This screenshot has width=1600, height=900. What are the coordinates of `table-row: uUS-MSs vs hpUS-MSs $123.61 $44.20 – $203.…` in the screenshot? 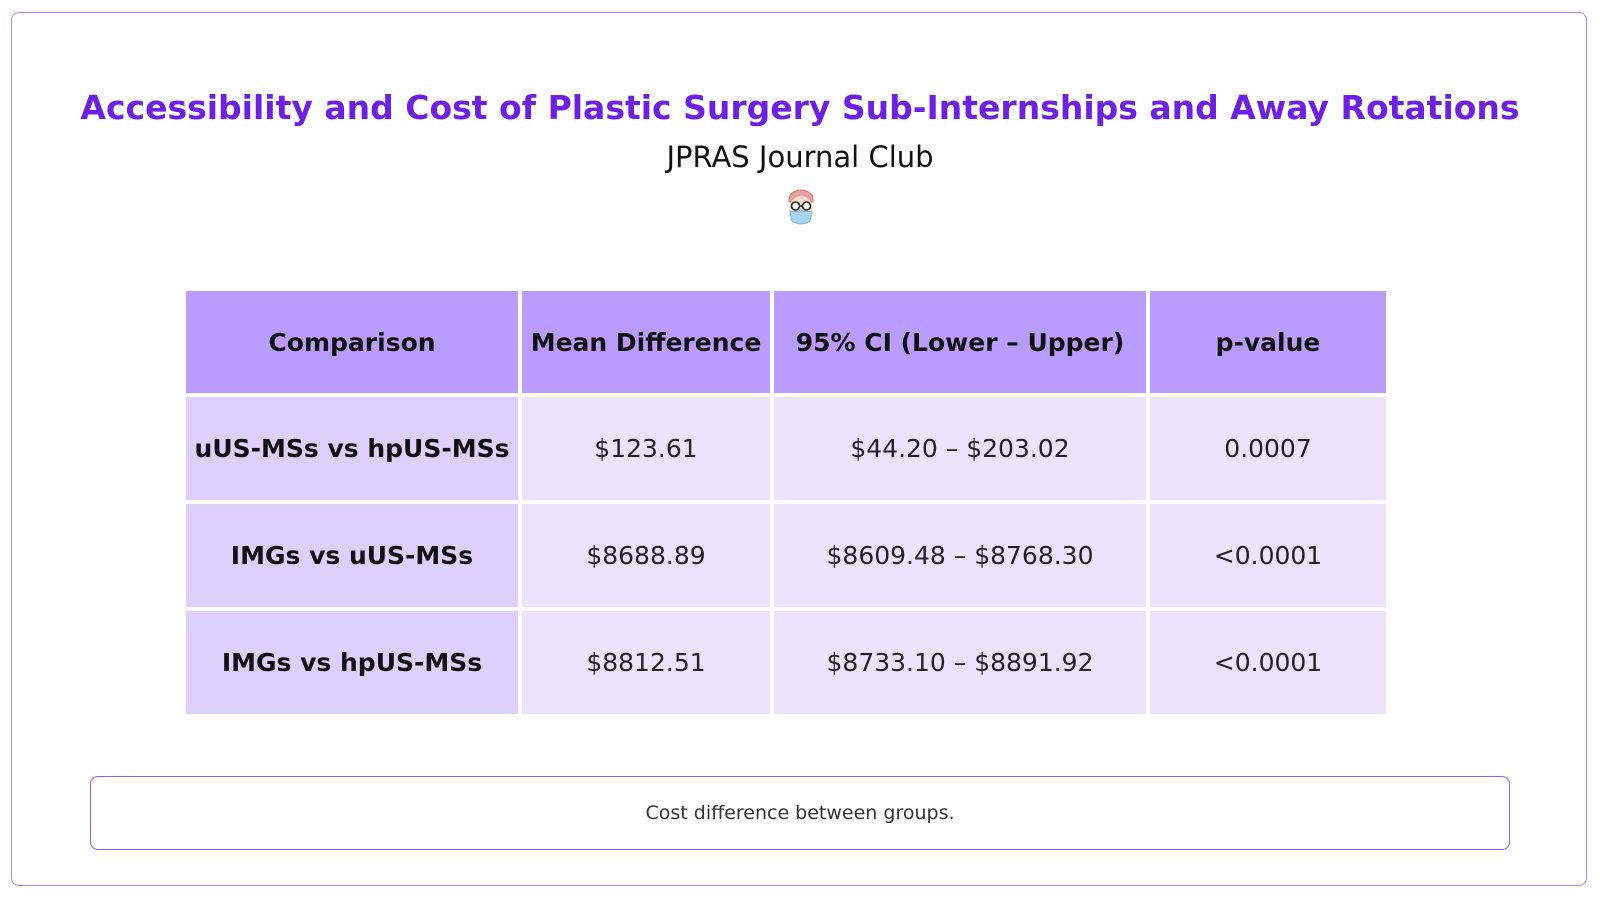 It's located at (786, 448).